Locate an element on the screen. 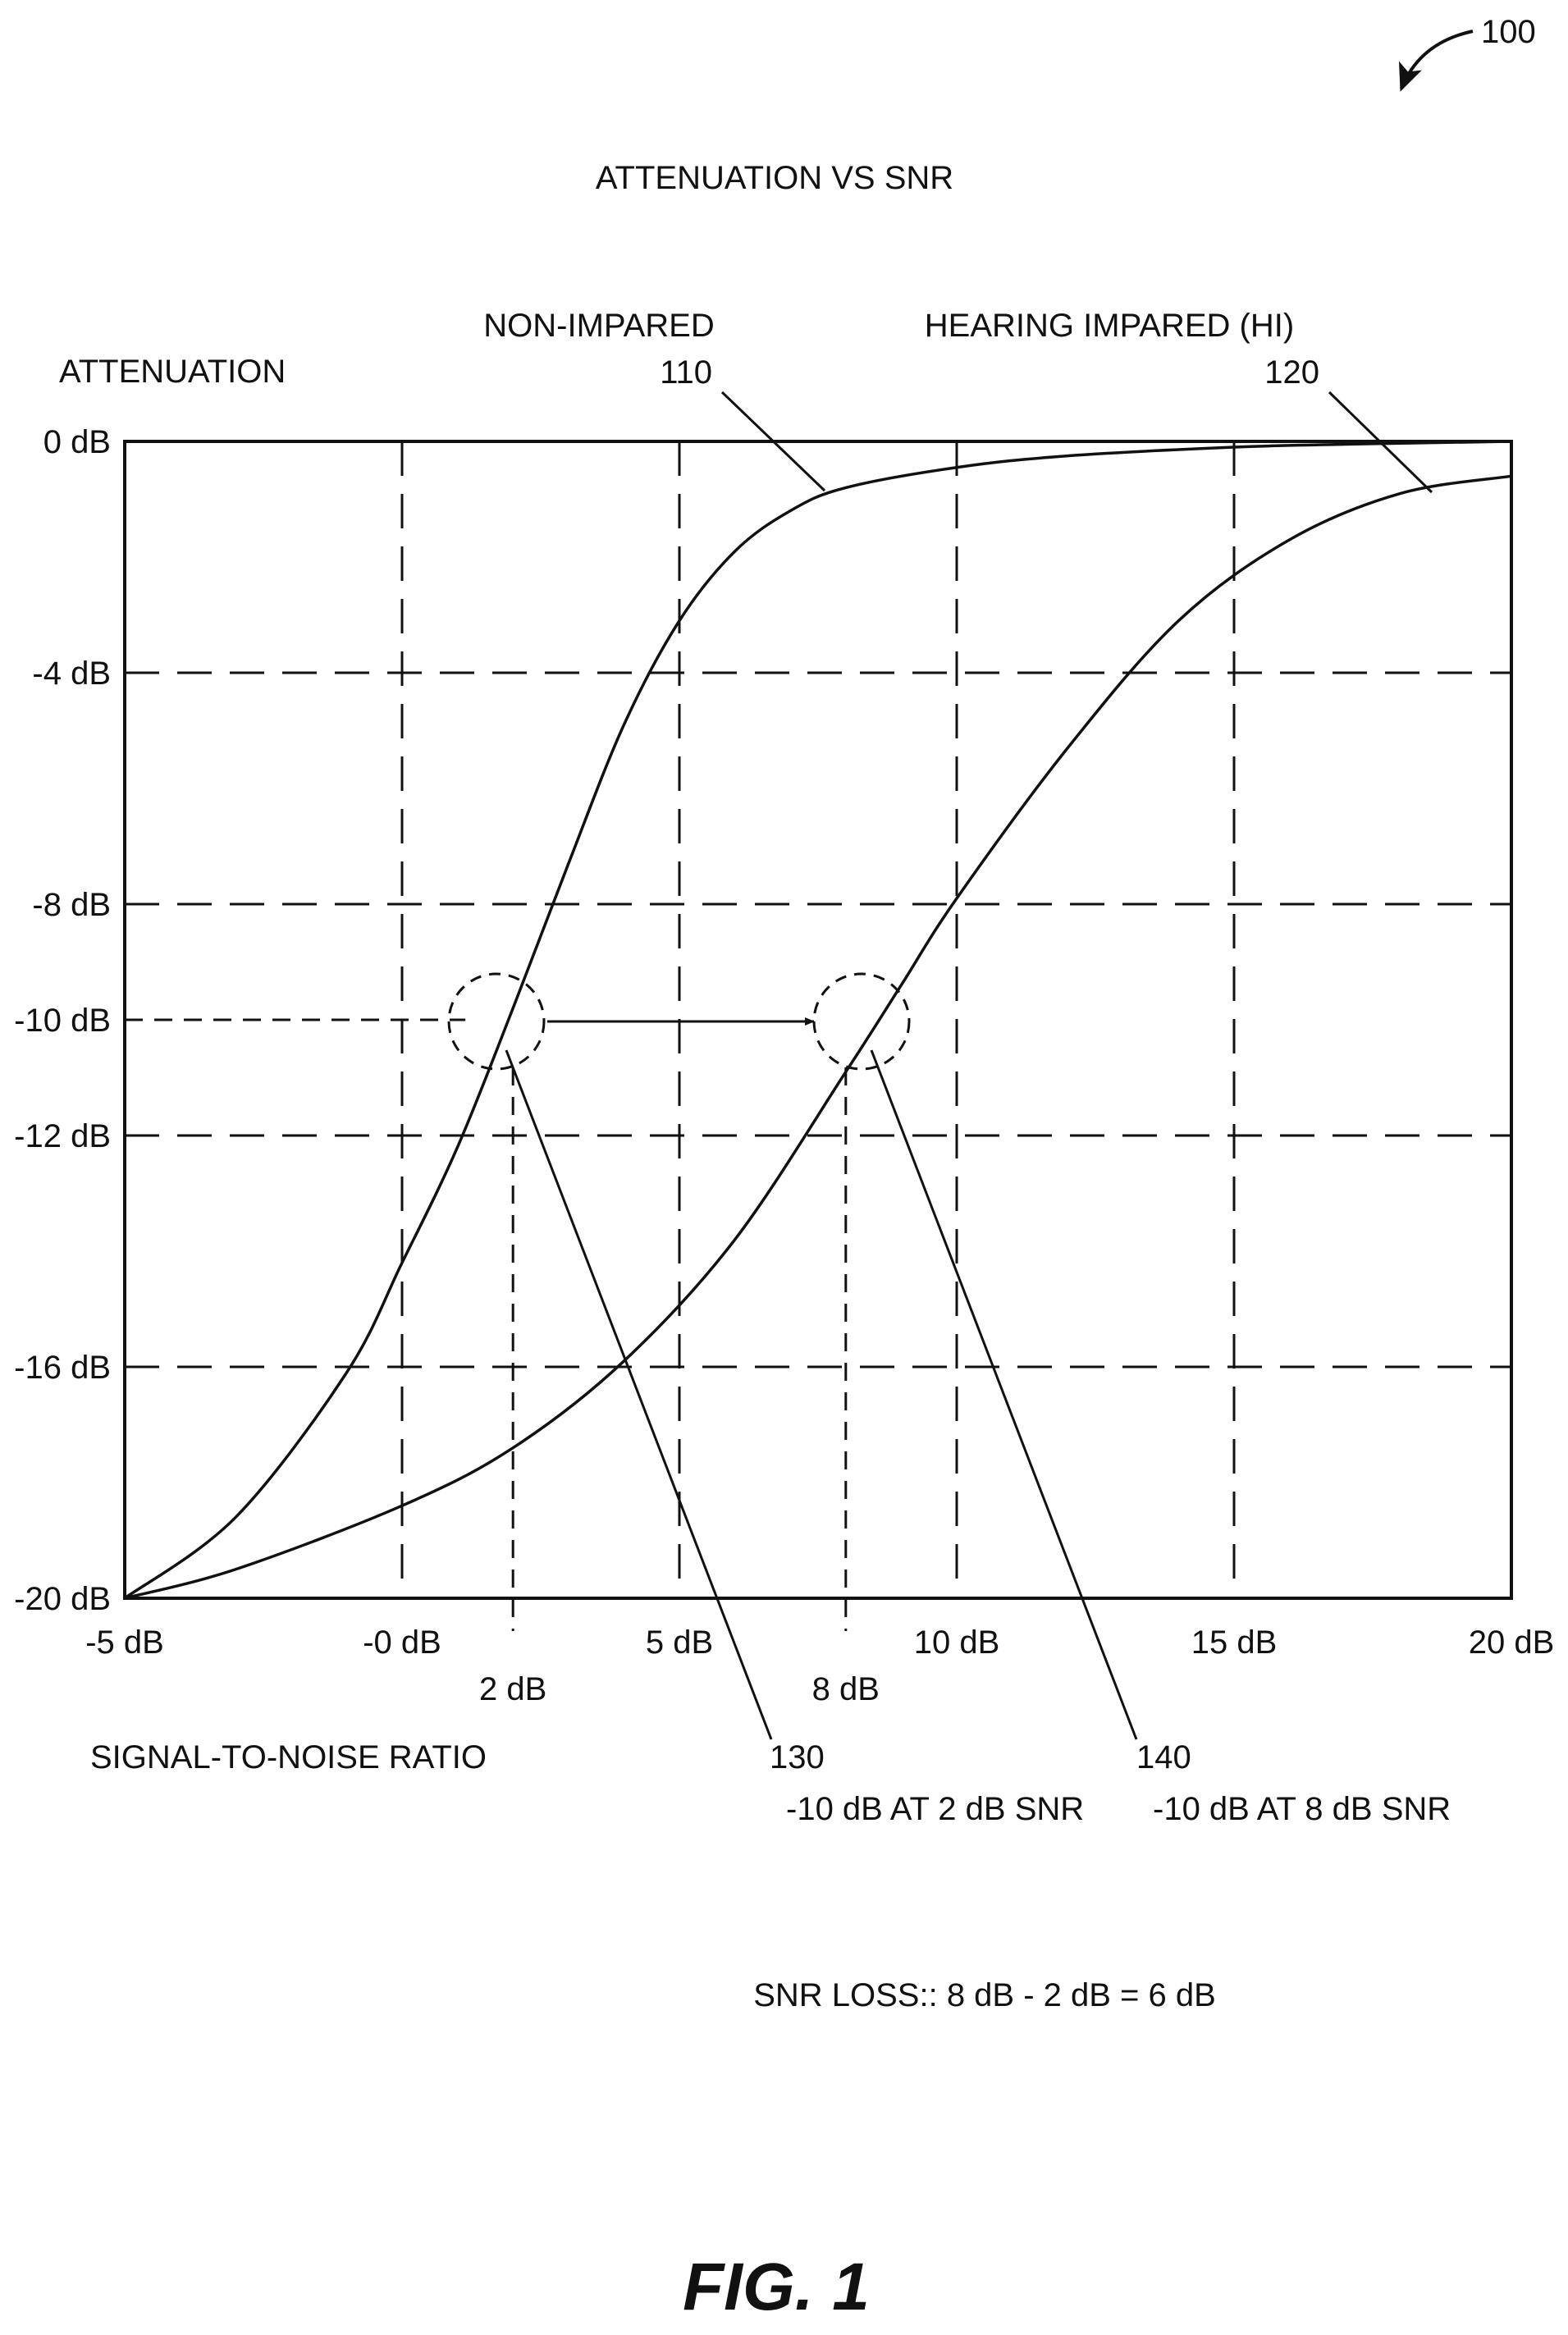  annotation-ref-140: 140 is located at coordinates (1163, 1757).